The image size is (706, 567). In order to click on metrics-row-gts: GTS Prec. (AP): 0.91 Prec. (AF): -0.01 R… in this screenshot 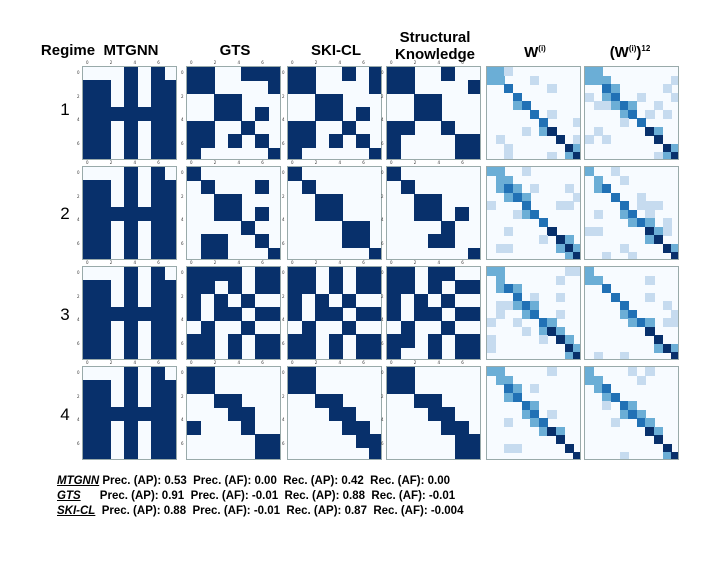, I will do `click(260, 496)`.